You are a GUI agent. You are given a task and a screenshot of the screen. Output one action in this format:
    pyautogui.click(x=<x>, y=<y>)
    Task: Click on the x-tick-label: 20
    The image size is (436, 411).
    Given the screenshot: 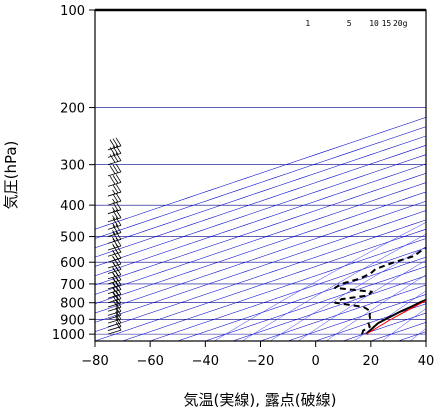 What is the action you would take?
    pyautogui.click(x=371, y=361)
    